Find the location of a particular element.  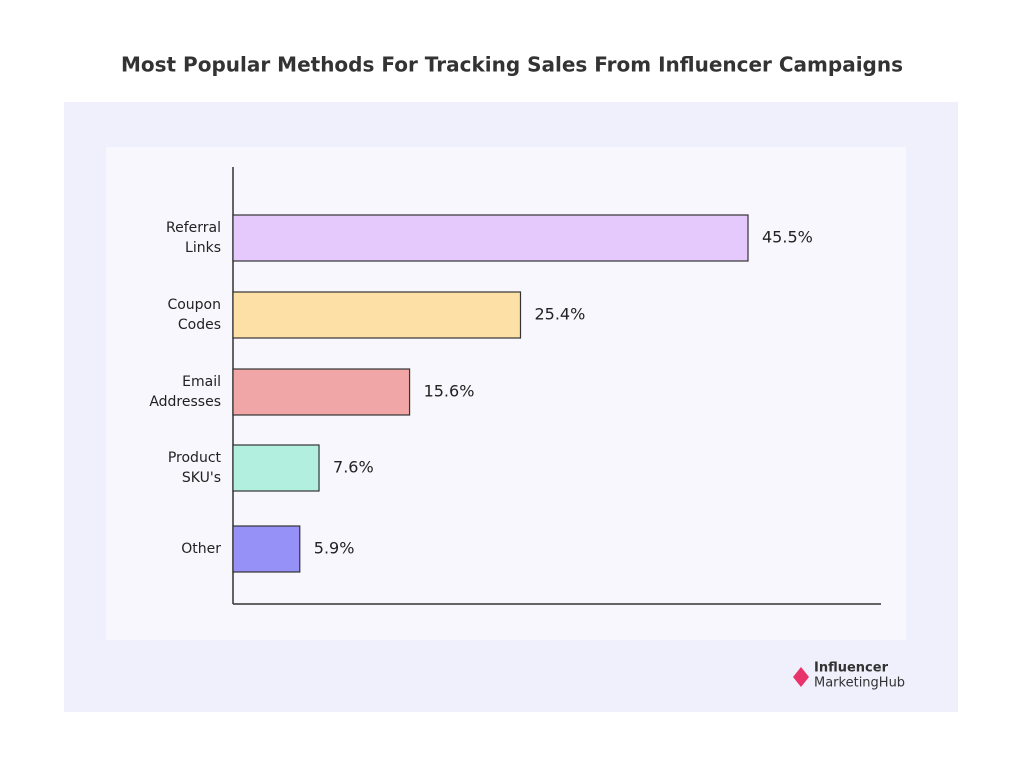

category-label: Coupon Codes is located at coordinates (194, 315).